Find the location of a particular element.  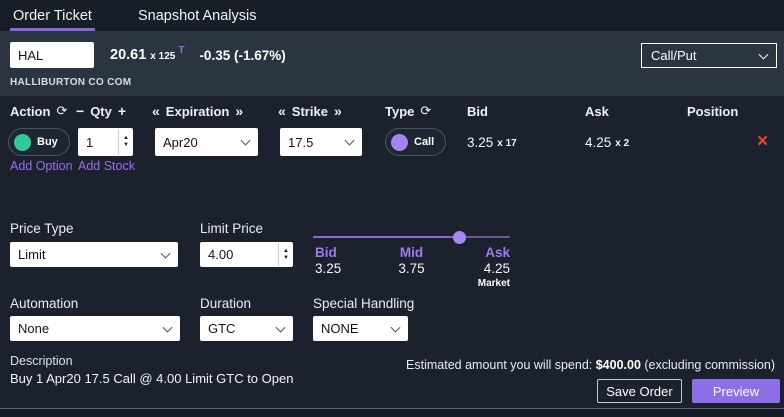

limit-price-spin-up-icon: ▲ is located at coordinates (286, 250).